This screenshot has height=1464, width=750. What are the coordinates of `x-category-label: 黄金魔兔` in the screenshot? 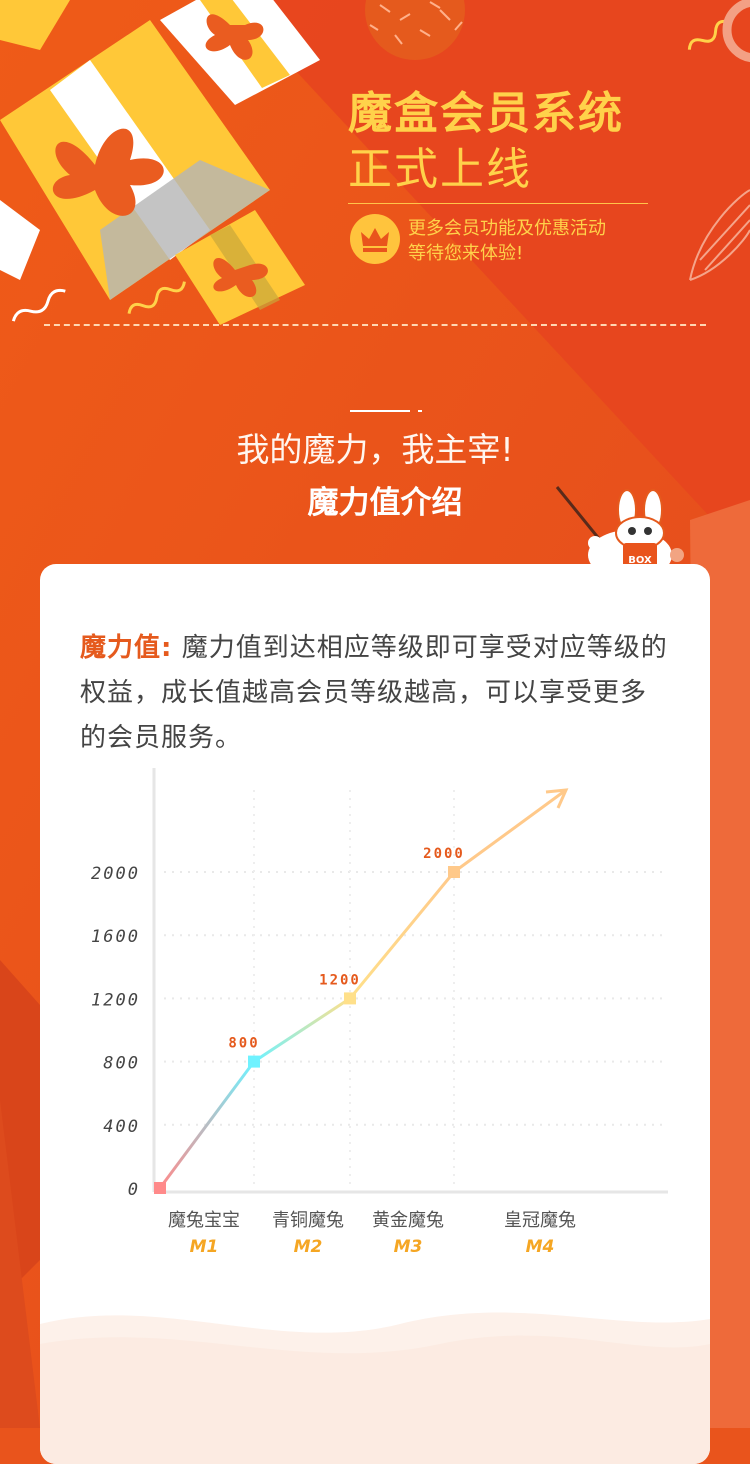 It's located at (408, 1220).